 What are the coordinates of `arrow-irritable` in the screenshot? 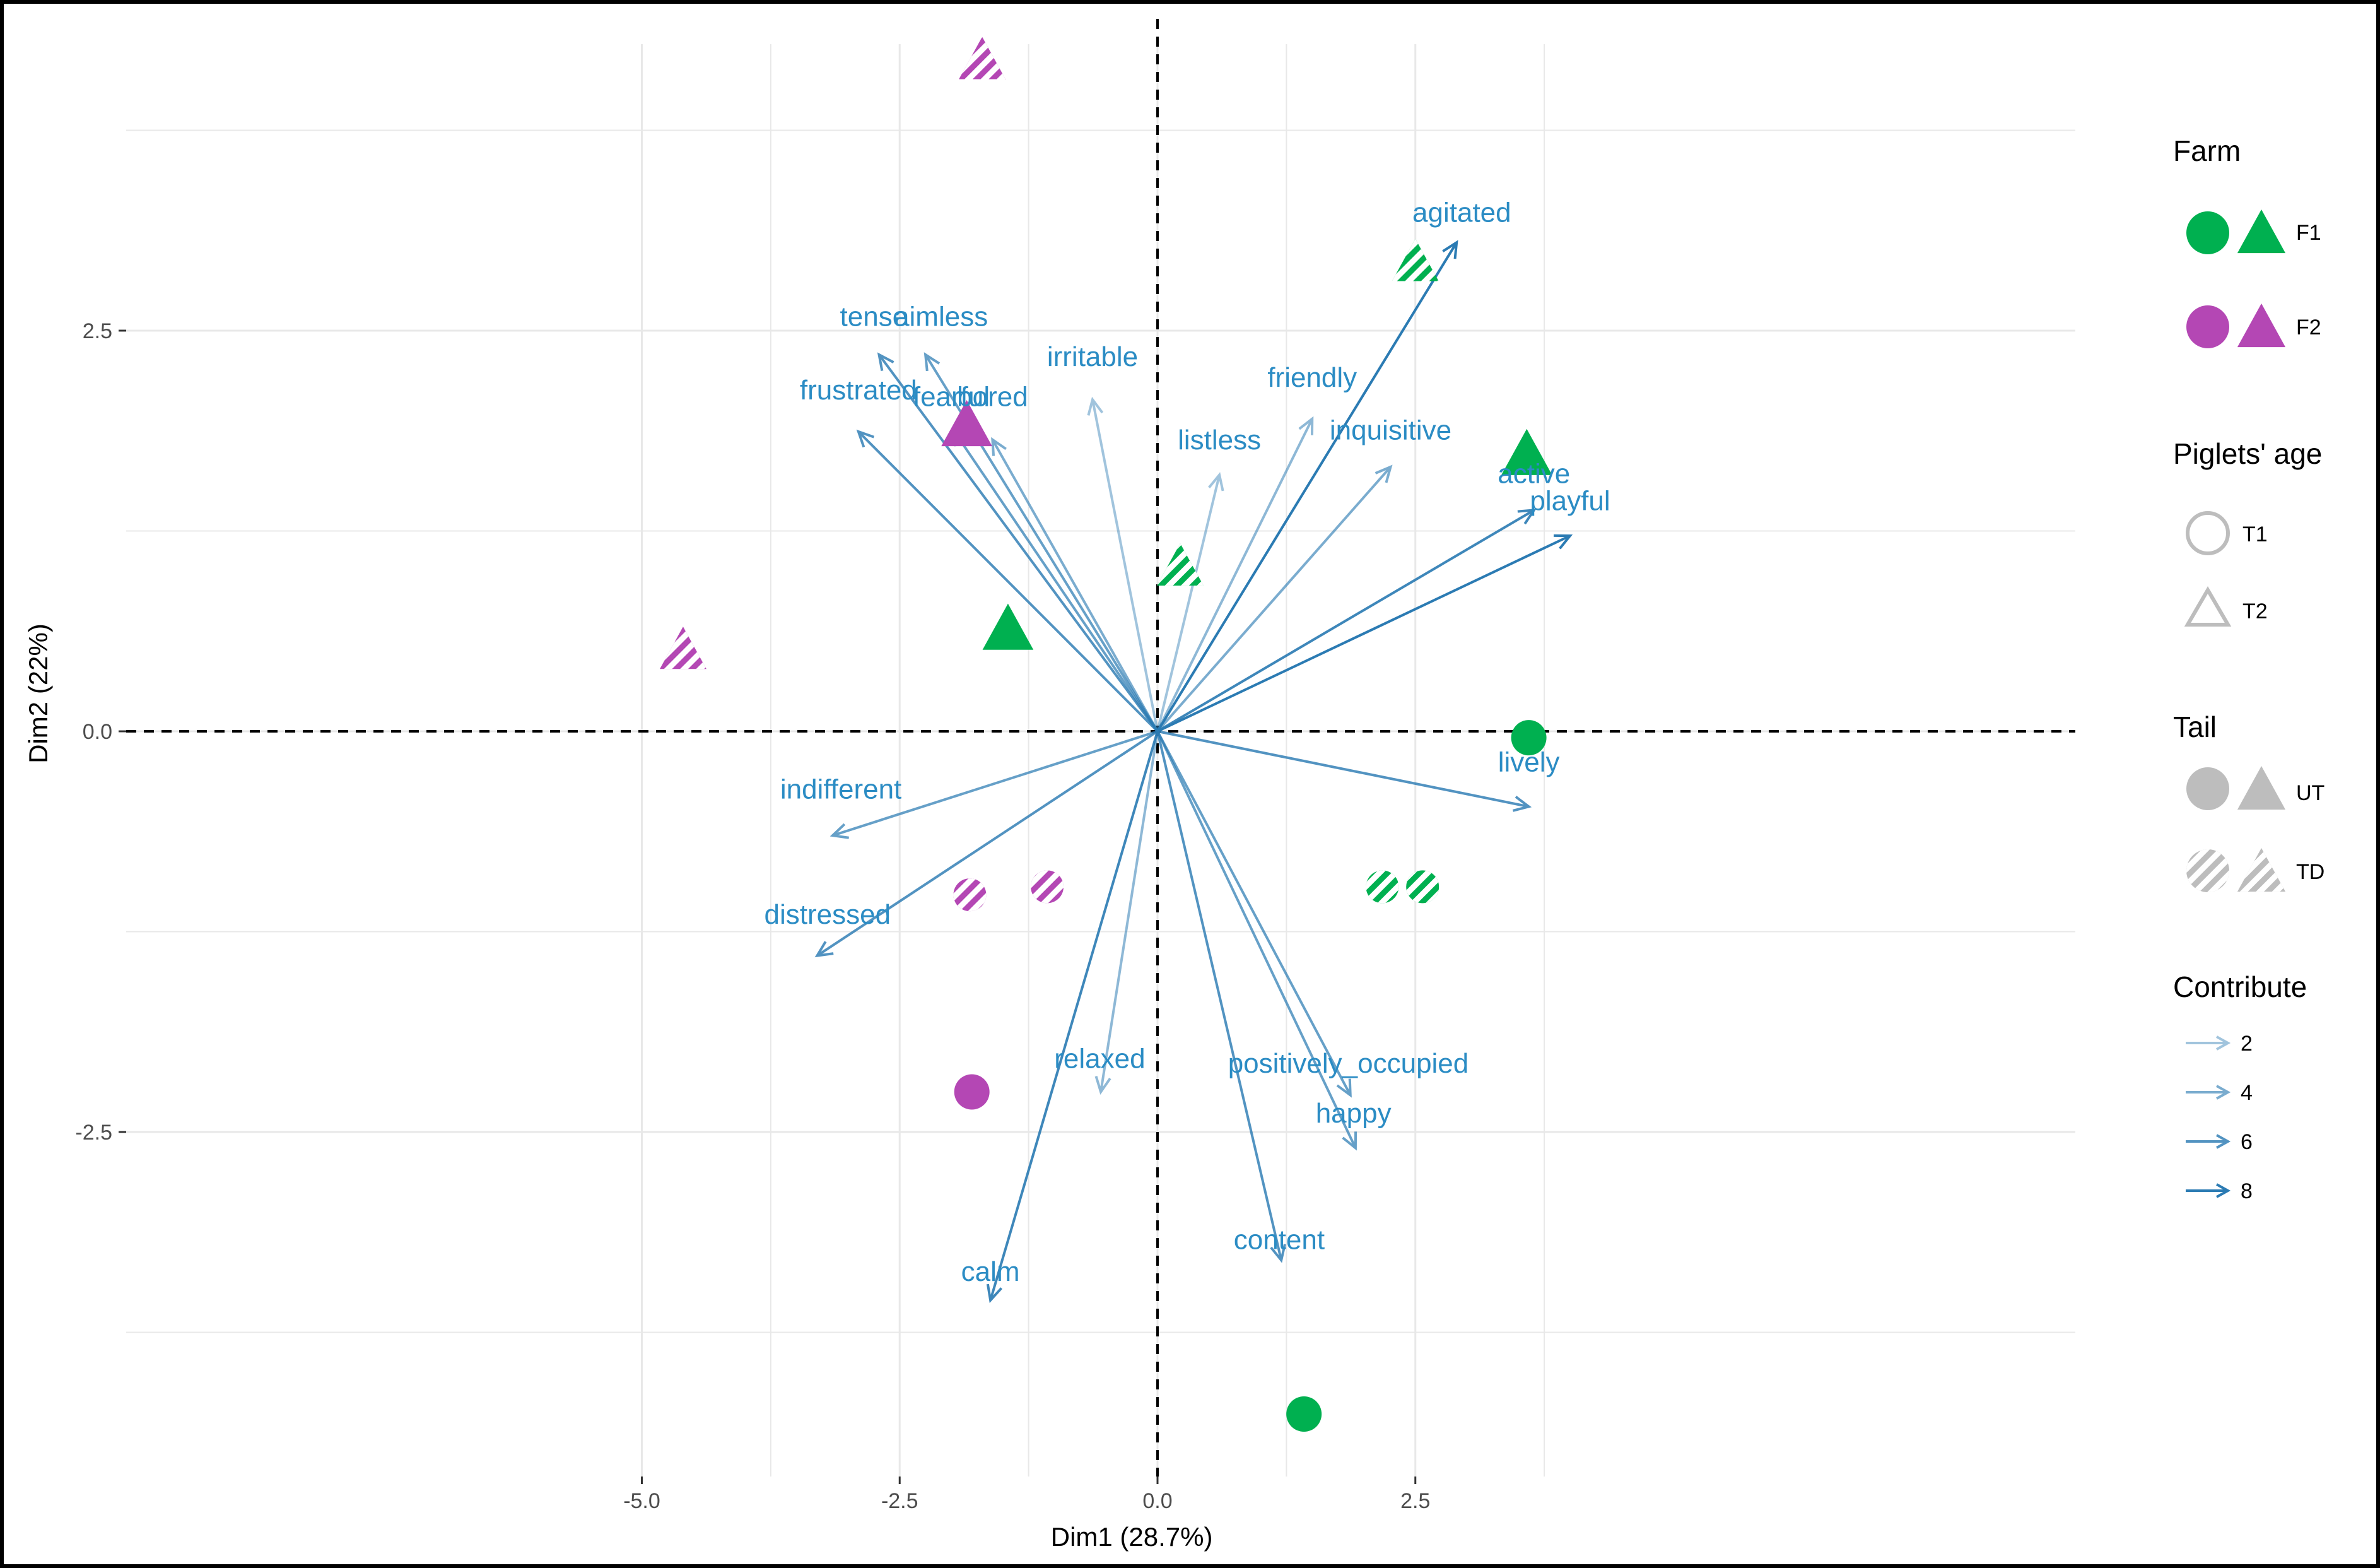 It's located at (1123, 564).